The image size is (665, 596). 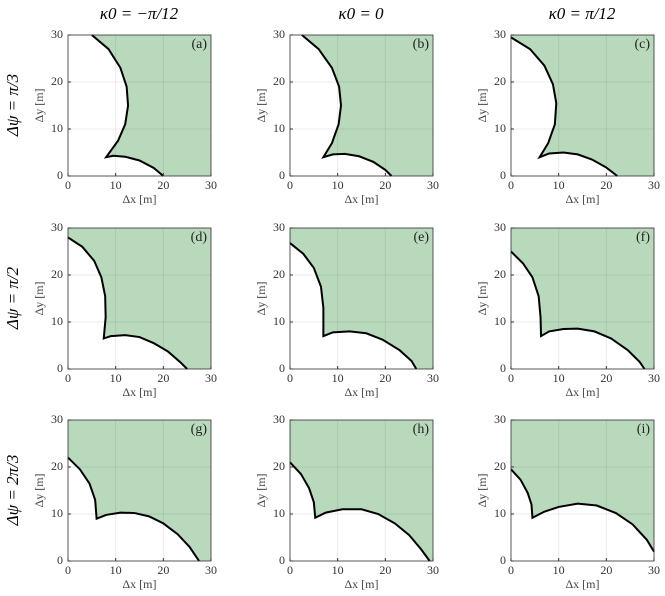 I want to click on subplot: 0 10 20 30 0 10 20 30 Δx [m] Δy [m] (f), so click(x=567, y=309).